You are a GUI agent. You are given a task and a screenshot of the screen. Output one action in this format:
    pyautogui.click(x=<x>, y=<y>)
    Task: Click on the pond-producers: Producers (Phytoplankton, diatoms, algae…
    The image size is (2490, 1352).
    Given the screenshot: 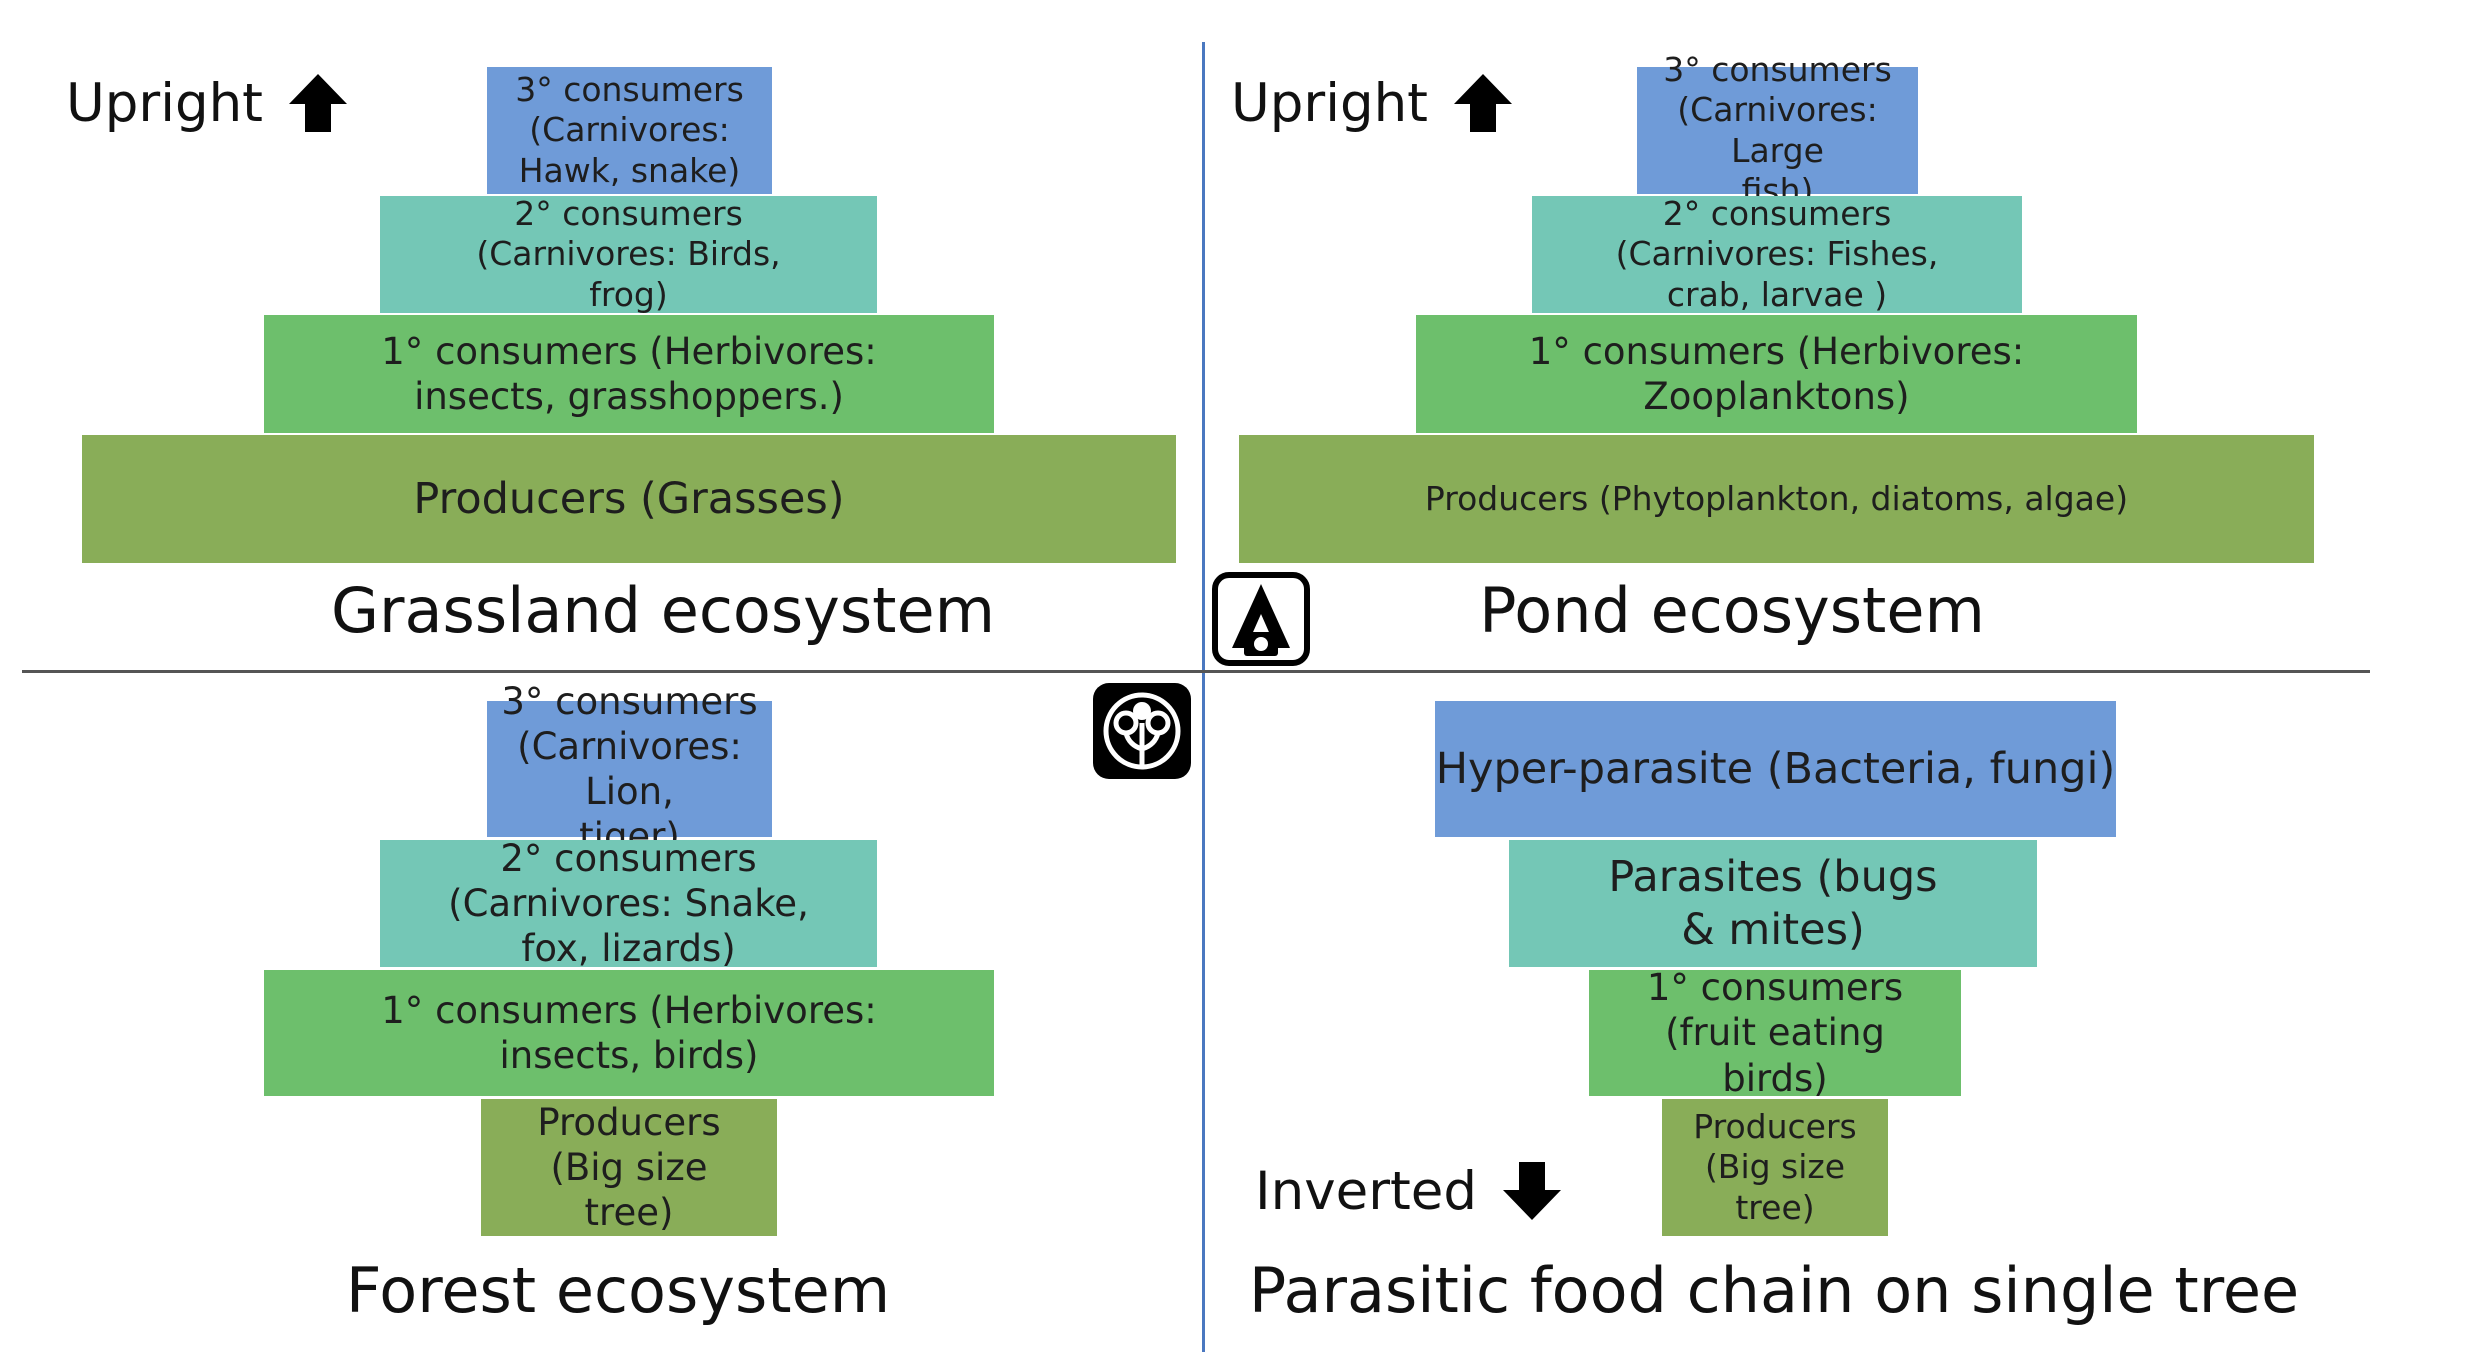 What is the action you would take?
    pyautogui.click(x=1776, y=499)
    